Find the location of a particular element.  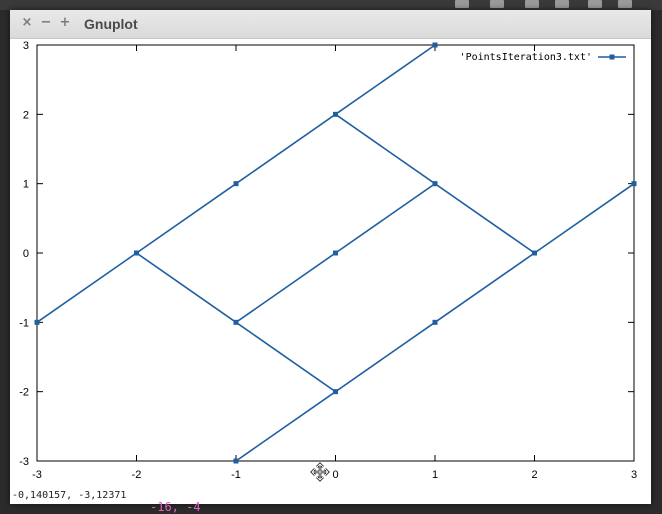

title-bar: × − + Gnuplot is located at coordinates (330, 24).